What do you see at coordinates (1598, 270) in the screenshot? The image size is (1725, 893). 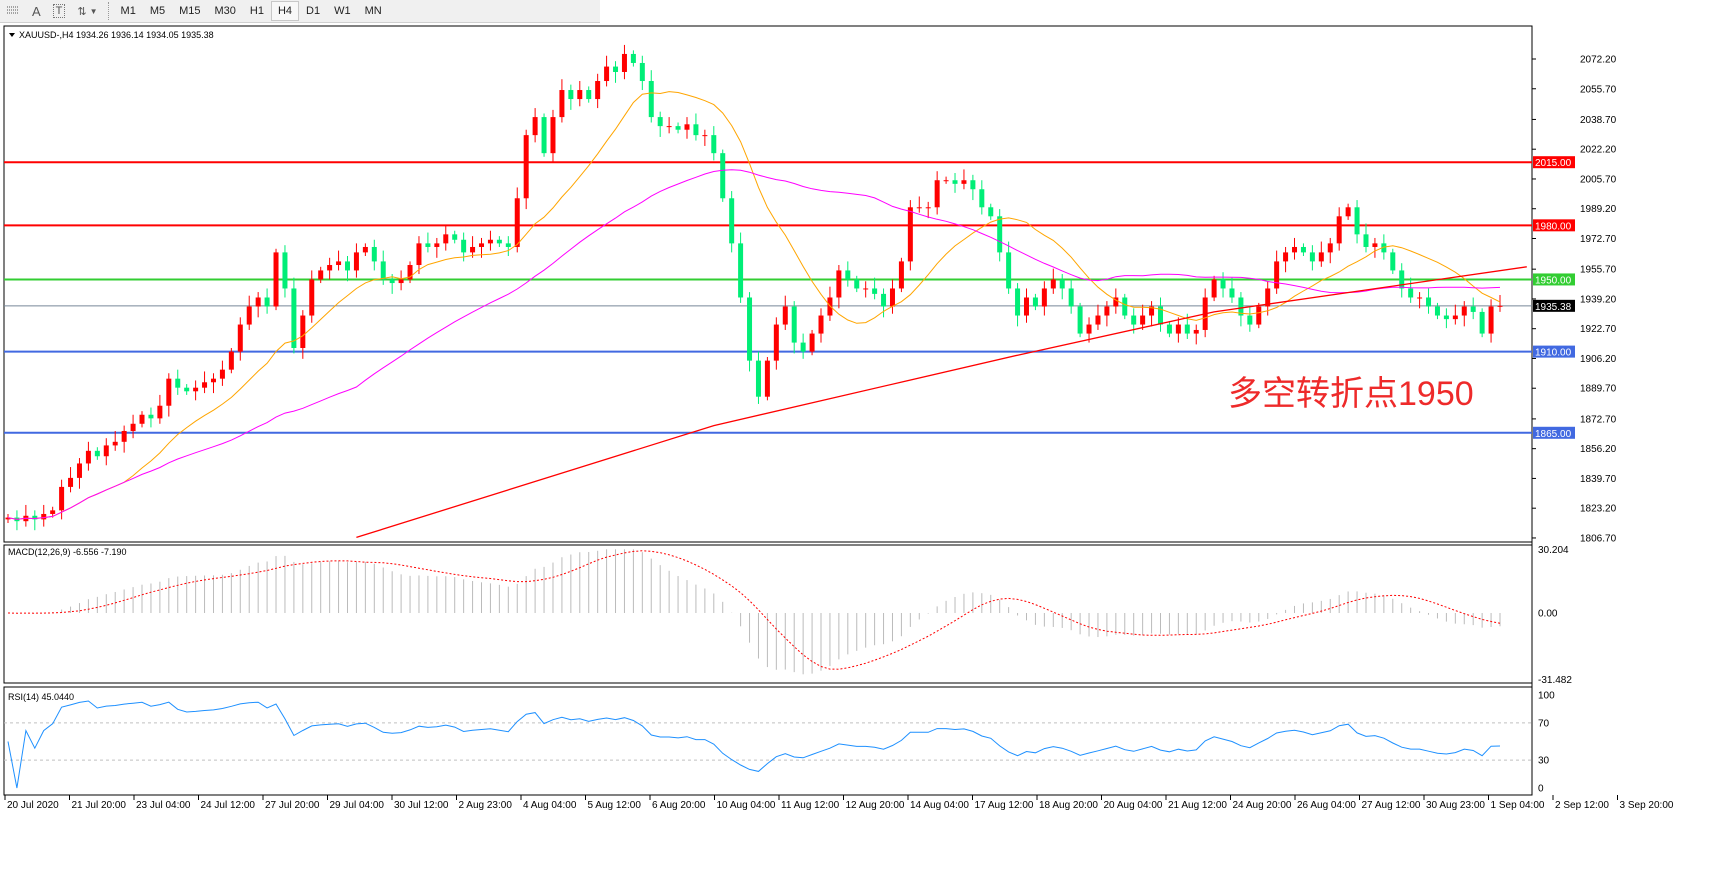 I see `price-tick-label: 1955.70` at bounding box center [1598, 270].